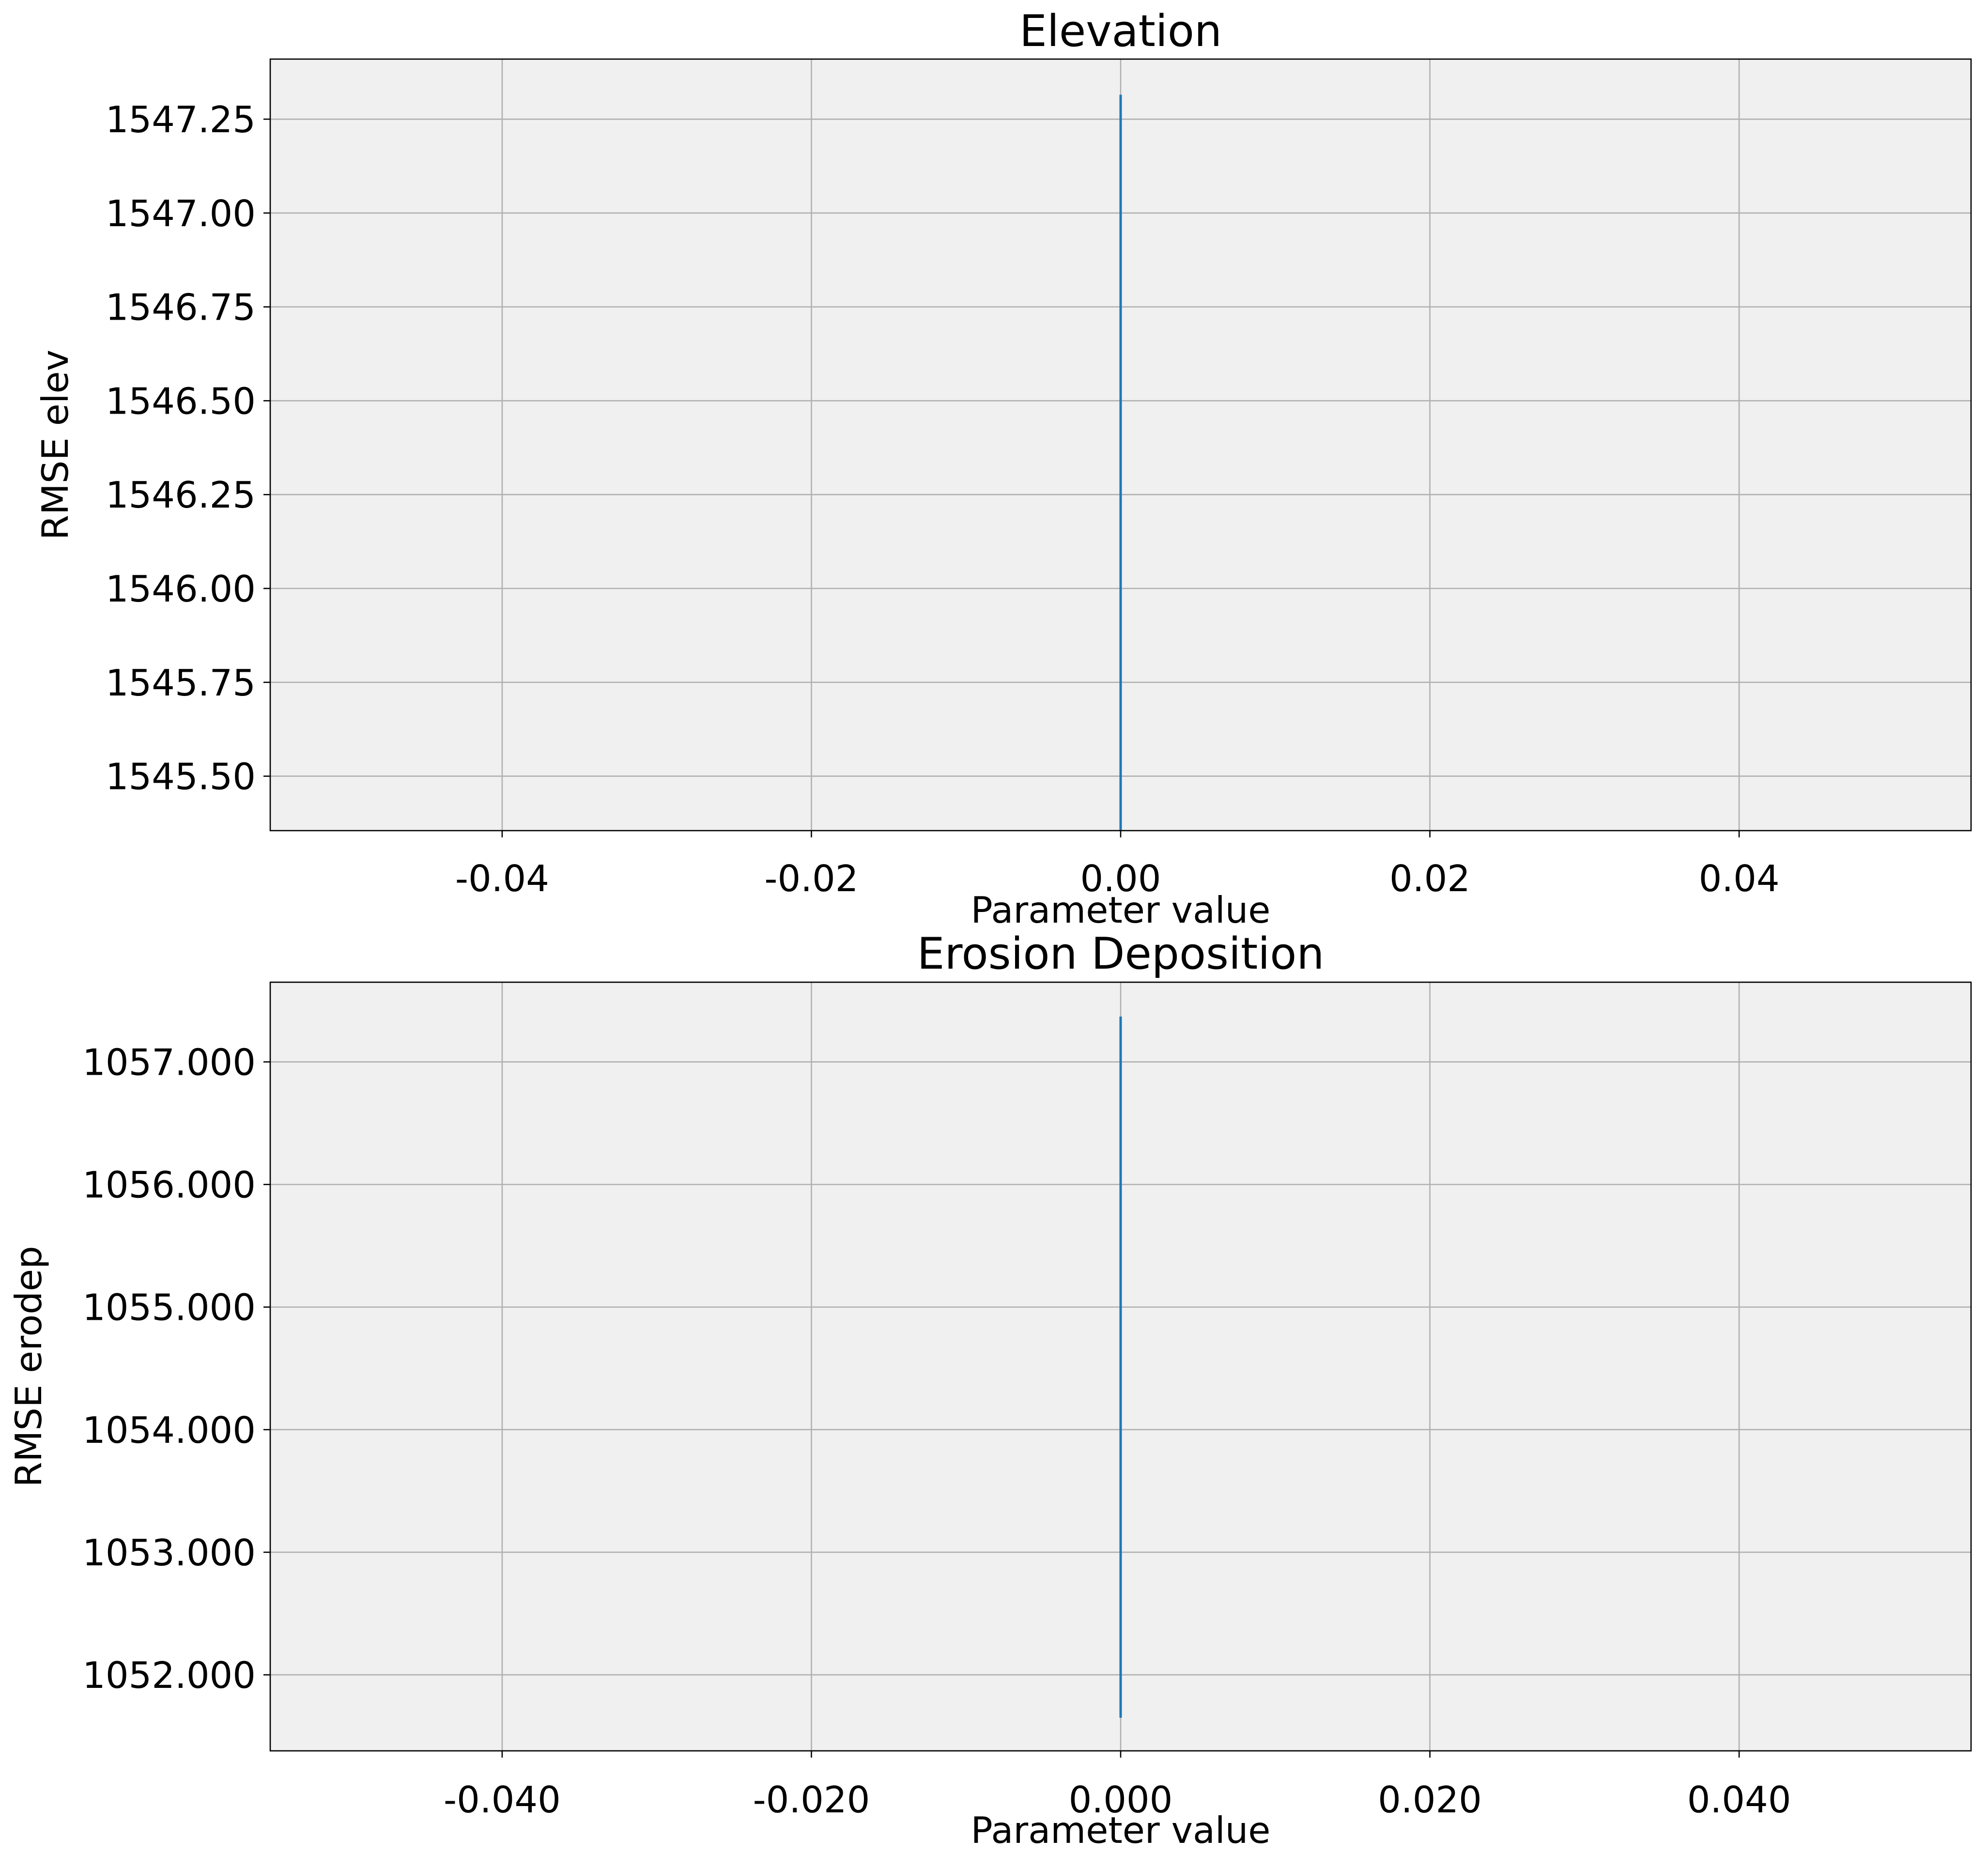  What do you see at coordinates (1120, 878) in the screenshot?
I see `x-tick-label: 0.00` at bounding box center [1120, 878].